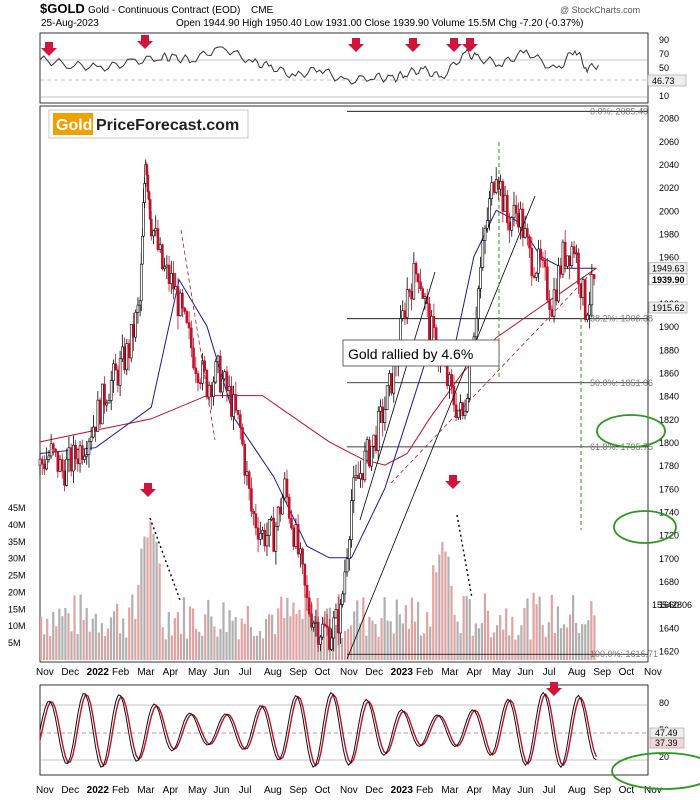  I want to click on volume-tick-20M: 20M, so click(17, 592).